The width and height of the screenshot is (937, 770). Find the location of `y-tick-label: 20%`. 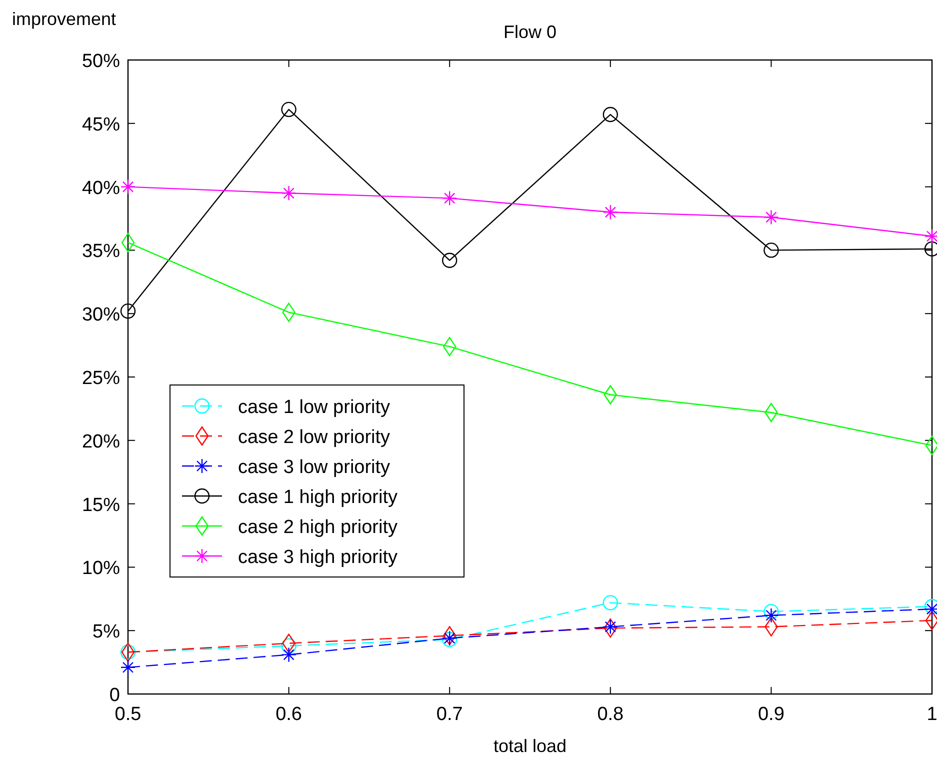

y-tick-label: 20% is located at coordinates (101, 441).